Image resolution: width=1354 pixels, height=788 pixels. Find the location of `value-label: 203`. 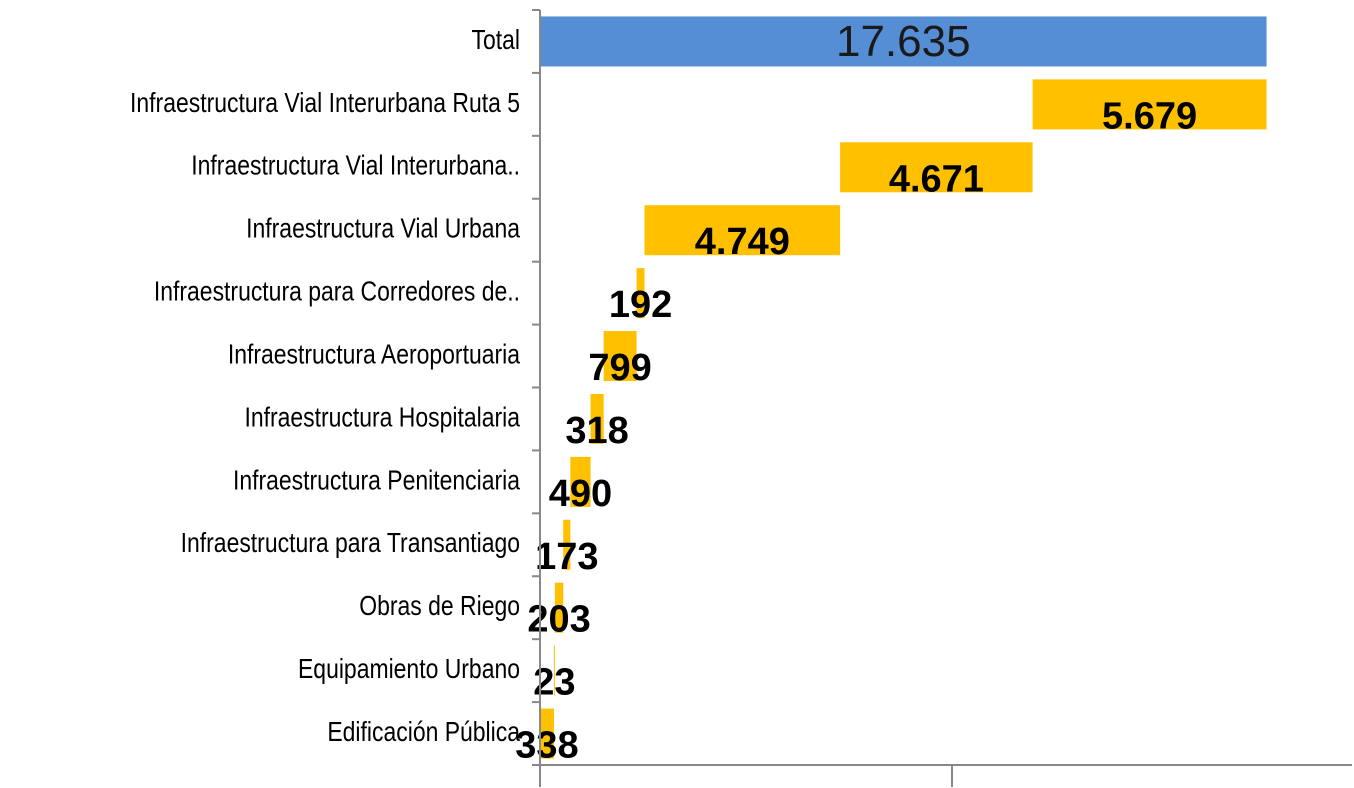

value-label: 203 is located at coordinates (558, 620).